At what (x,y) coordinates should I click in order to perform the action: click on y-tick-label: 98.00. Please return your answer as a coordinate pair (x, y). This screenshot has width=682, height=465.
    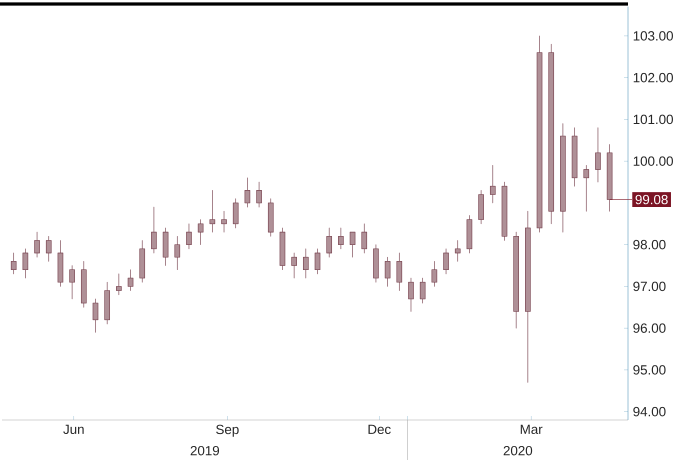
    Looking at the image, I should click on (649, 245).